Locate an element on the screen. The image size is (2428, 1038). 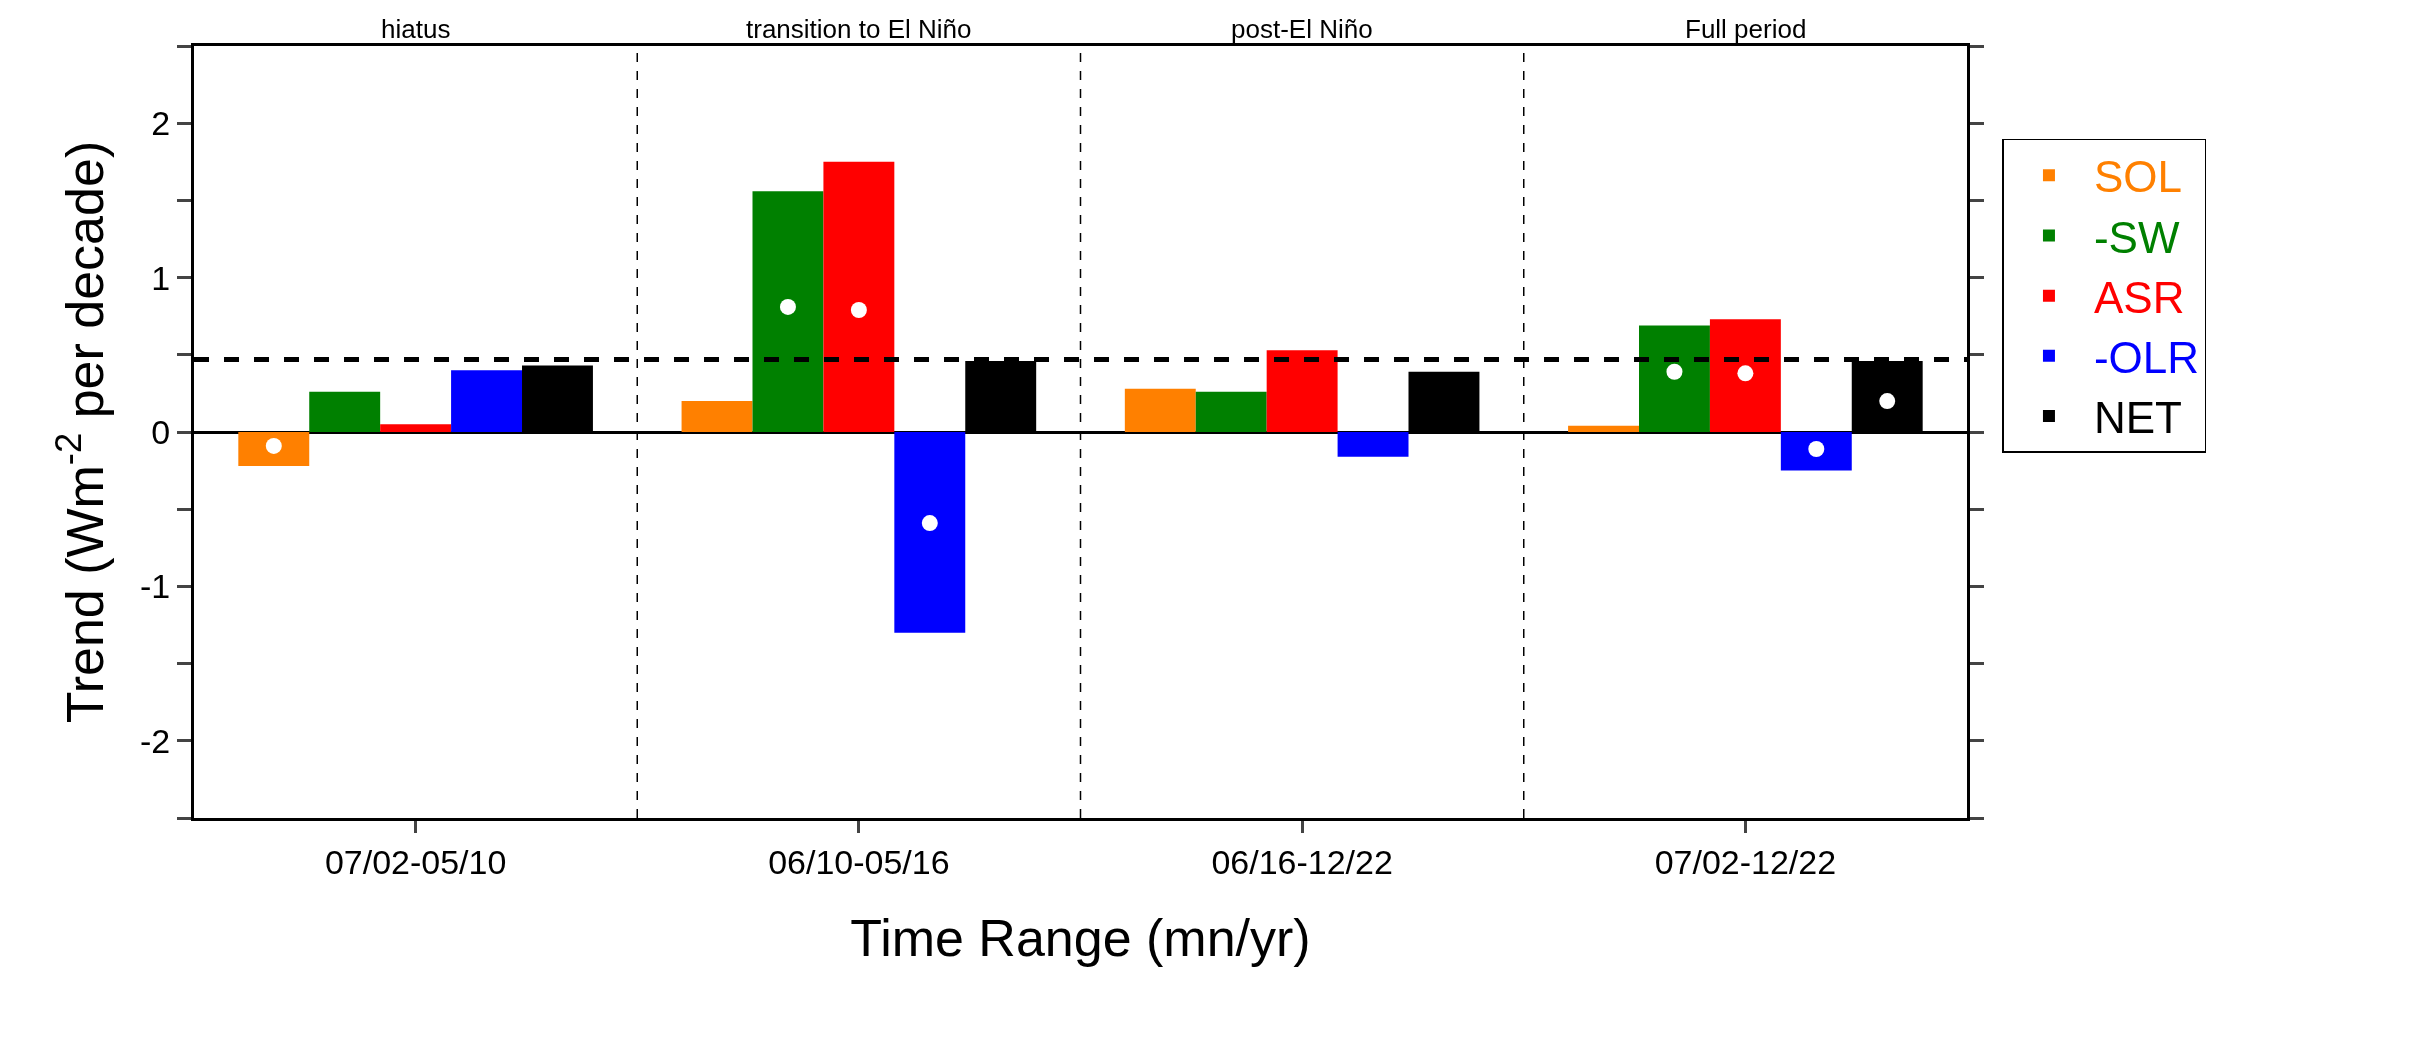
x-tick-label: 07/02-05/10 is located at coordinates (415, 861).